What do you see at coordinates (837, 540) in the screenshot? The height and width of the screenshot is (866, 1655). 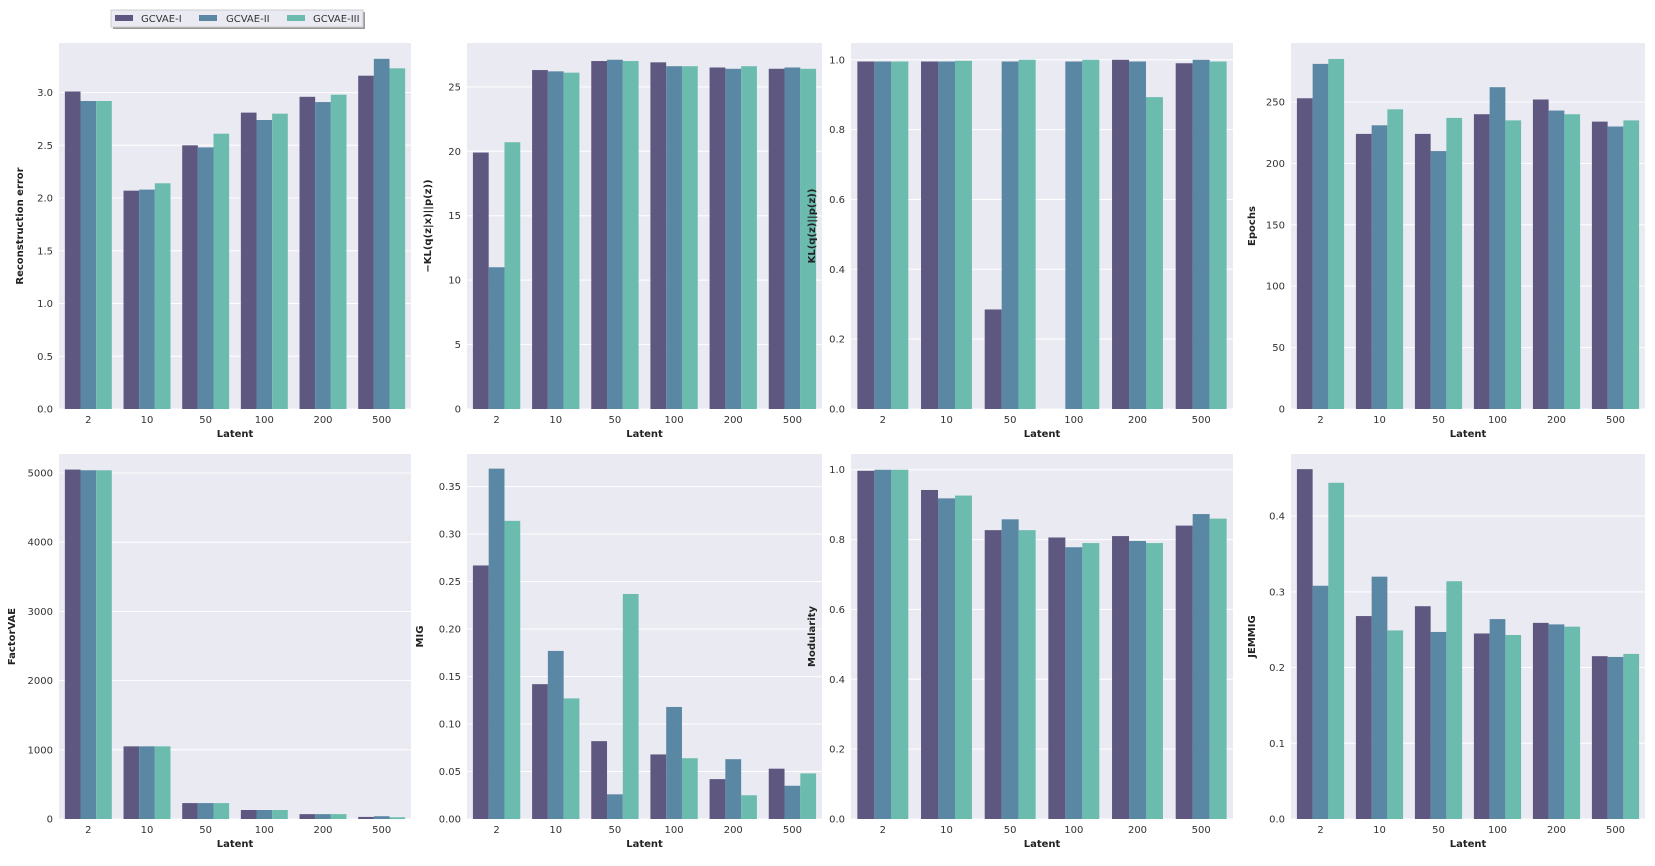 I see `y-tick-label: 0.8` at bounding box center [837, 540].